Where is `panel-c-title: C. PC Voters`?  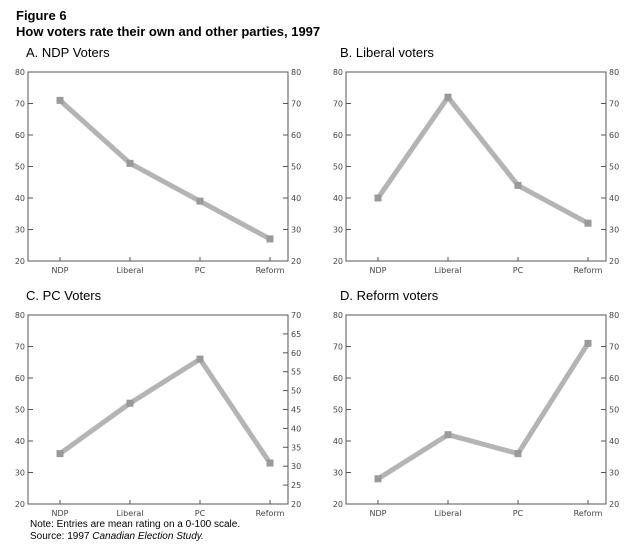
panel-c-title: C. PC Voters is located at coordinates (64, 295).